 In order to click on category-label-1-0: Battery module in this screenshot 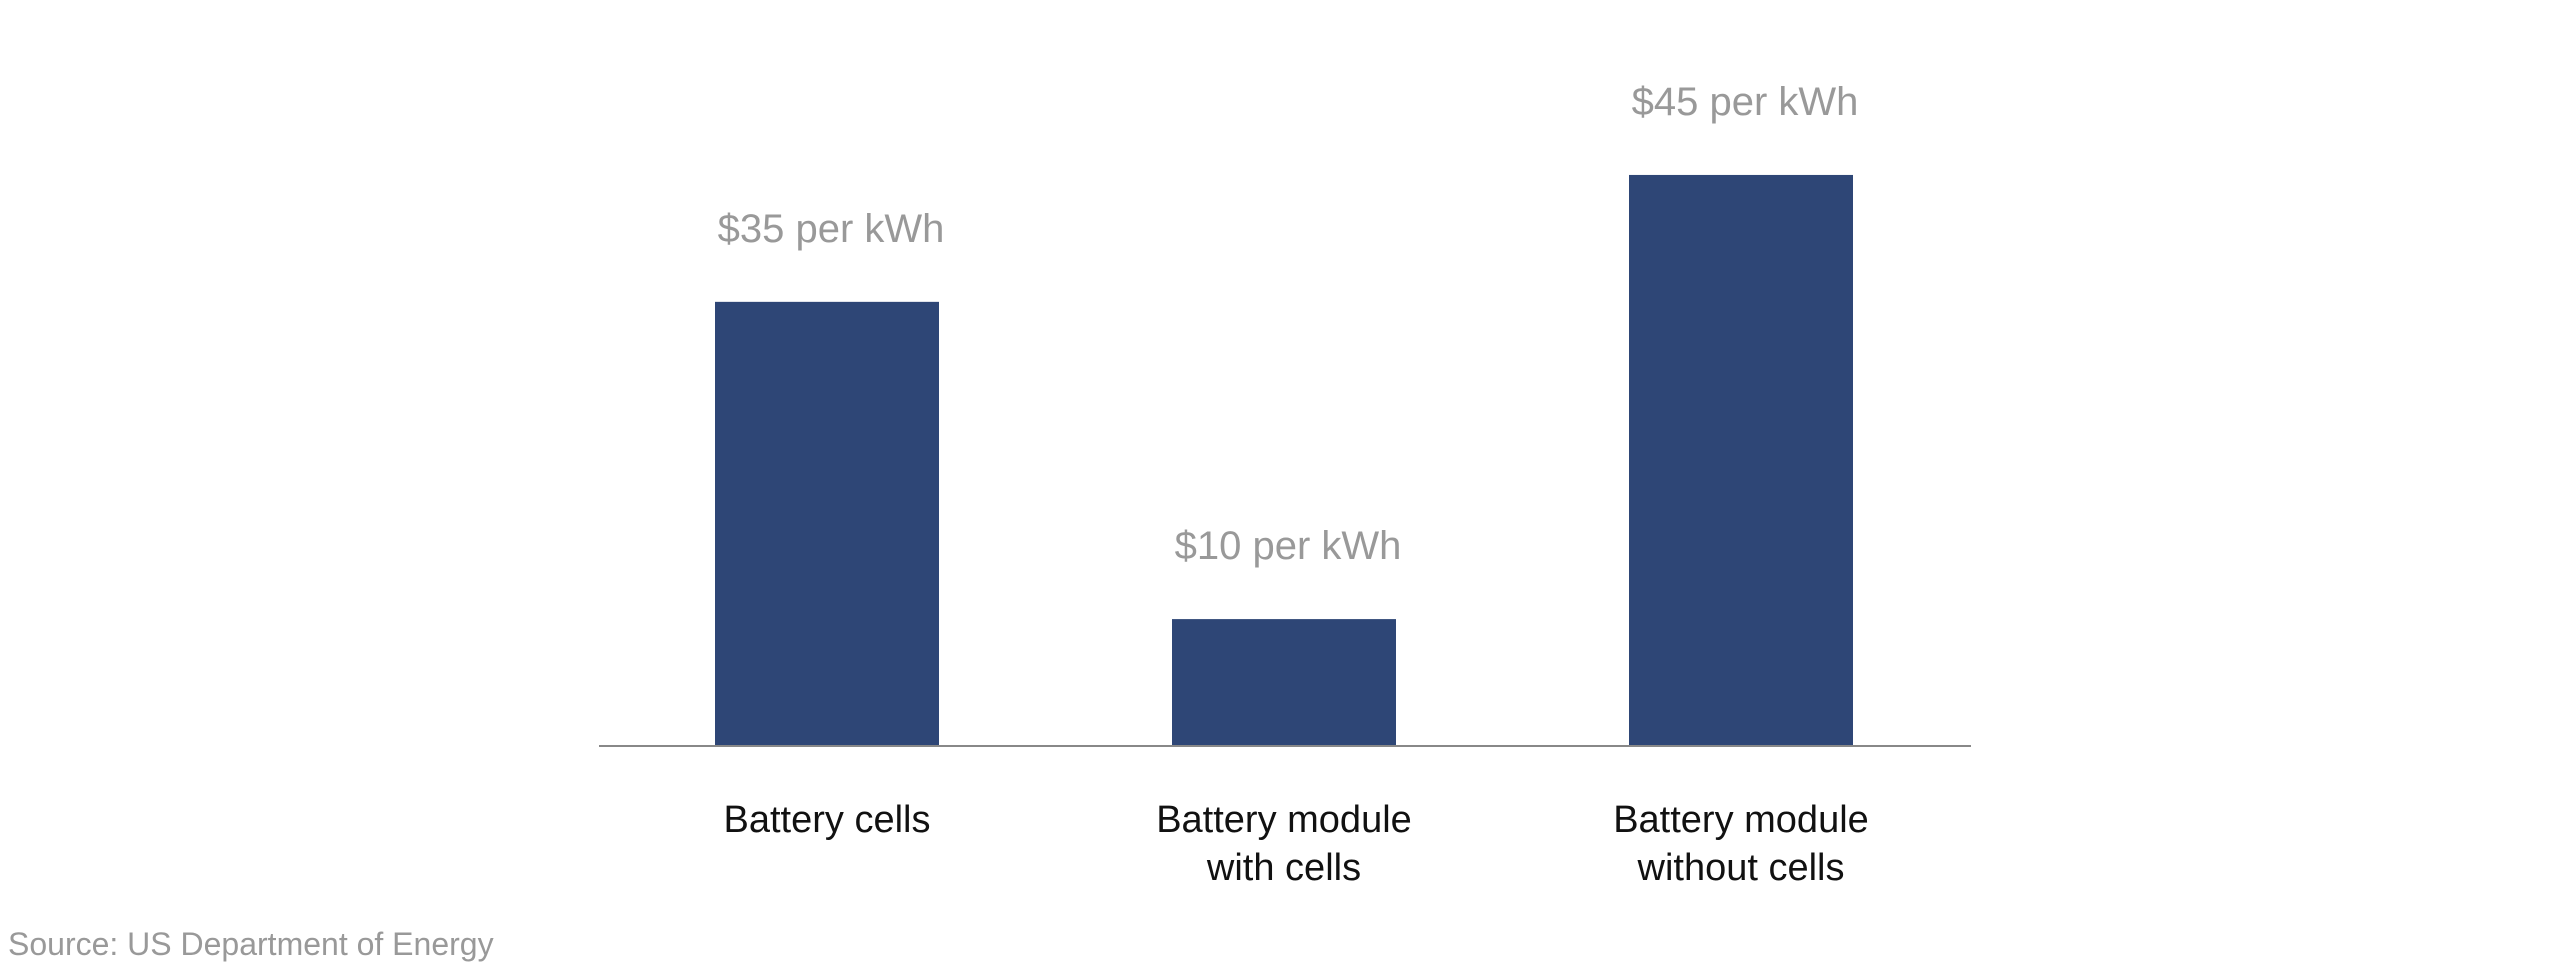, I will do `click(1284, 820)`.